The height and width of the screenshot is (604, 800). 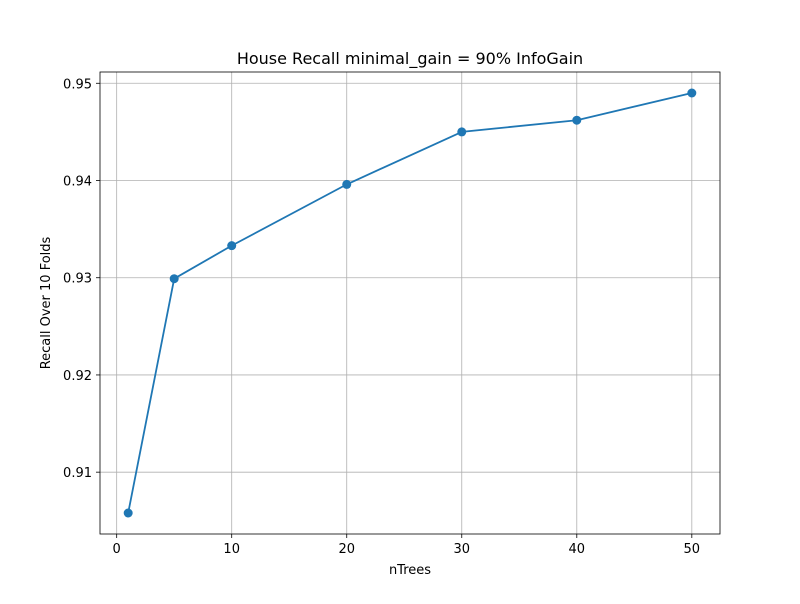 I want to click on x-tick-label: 50, so click(x=692, y=549).